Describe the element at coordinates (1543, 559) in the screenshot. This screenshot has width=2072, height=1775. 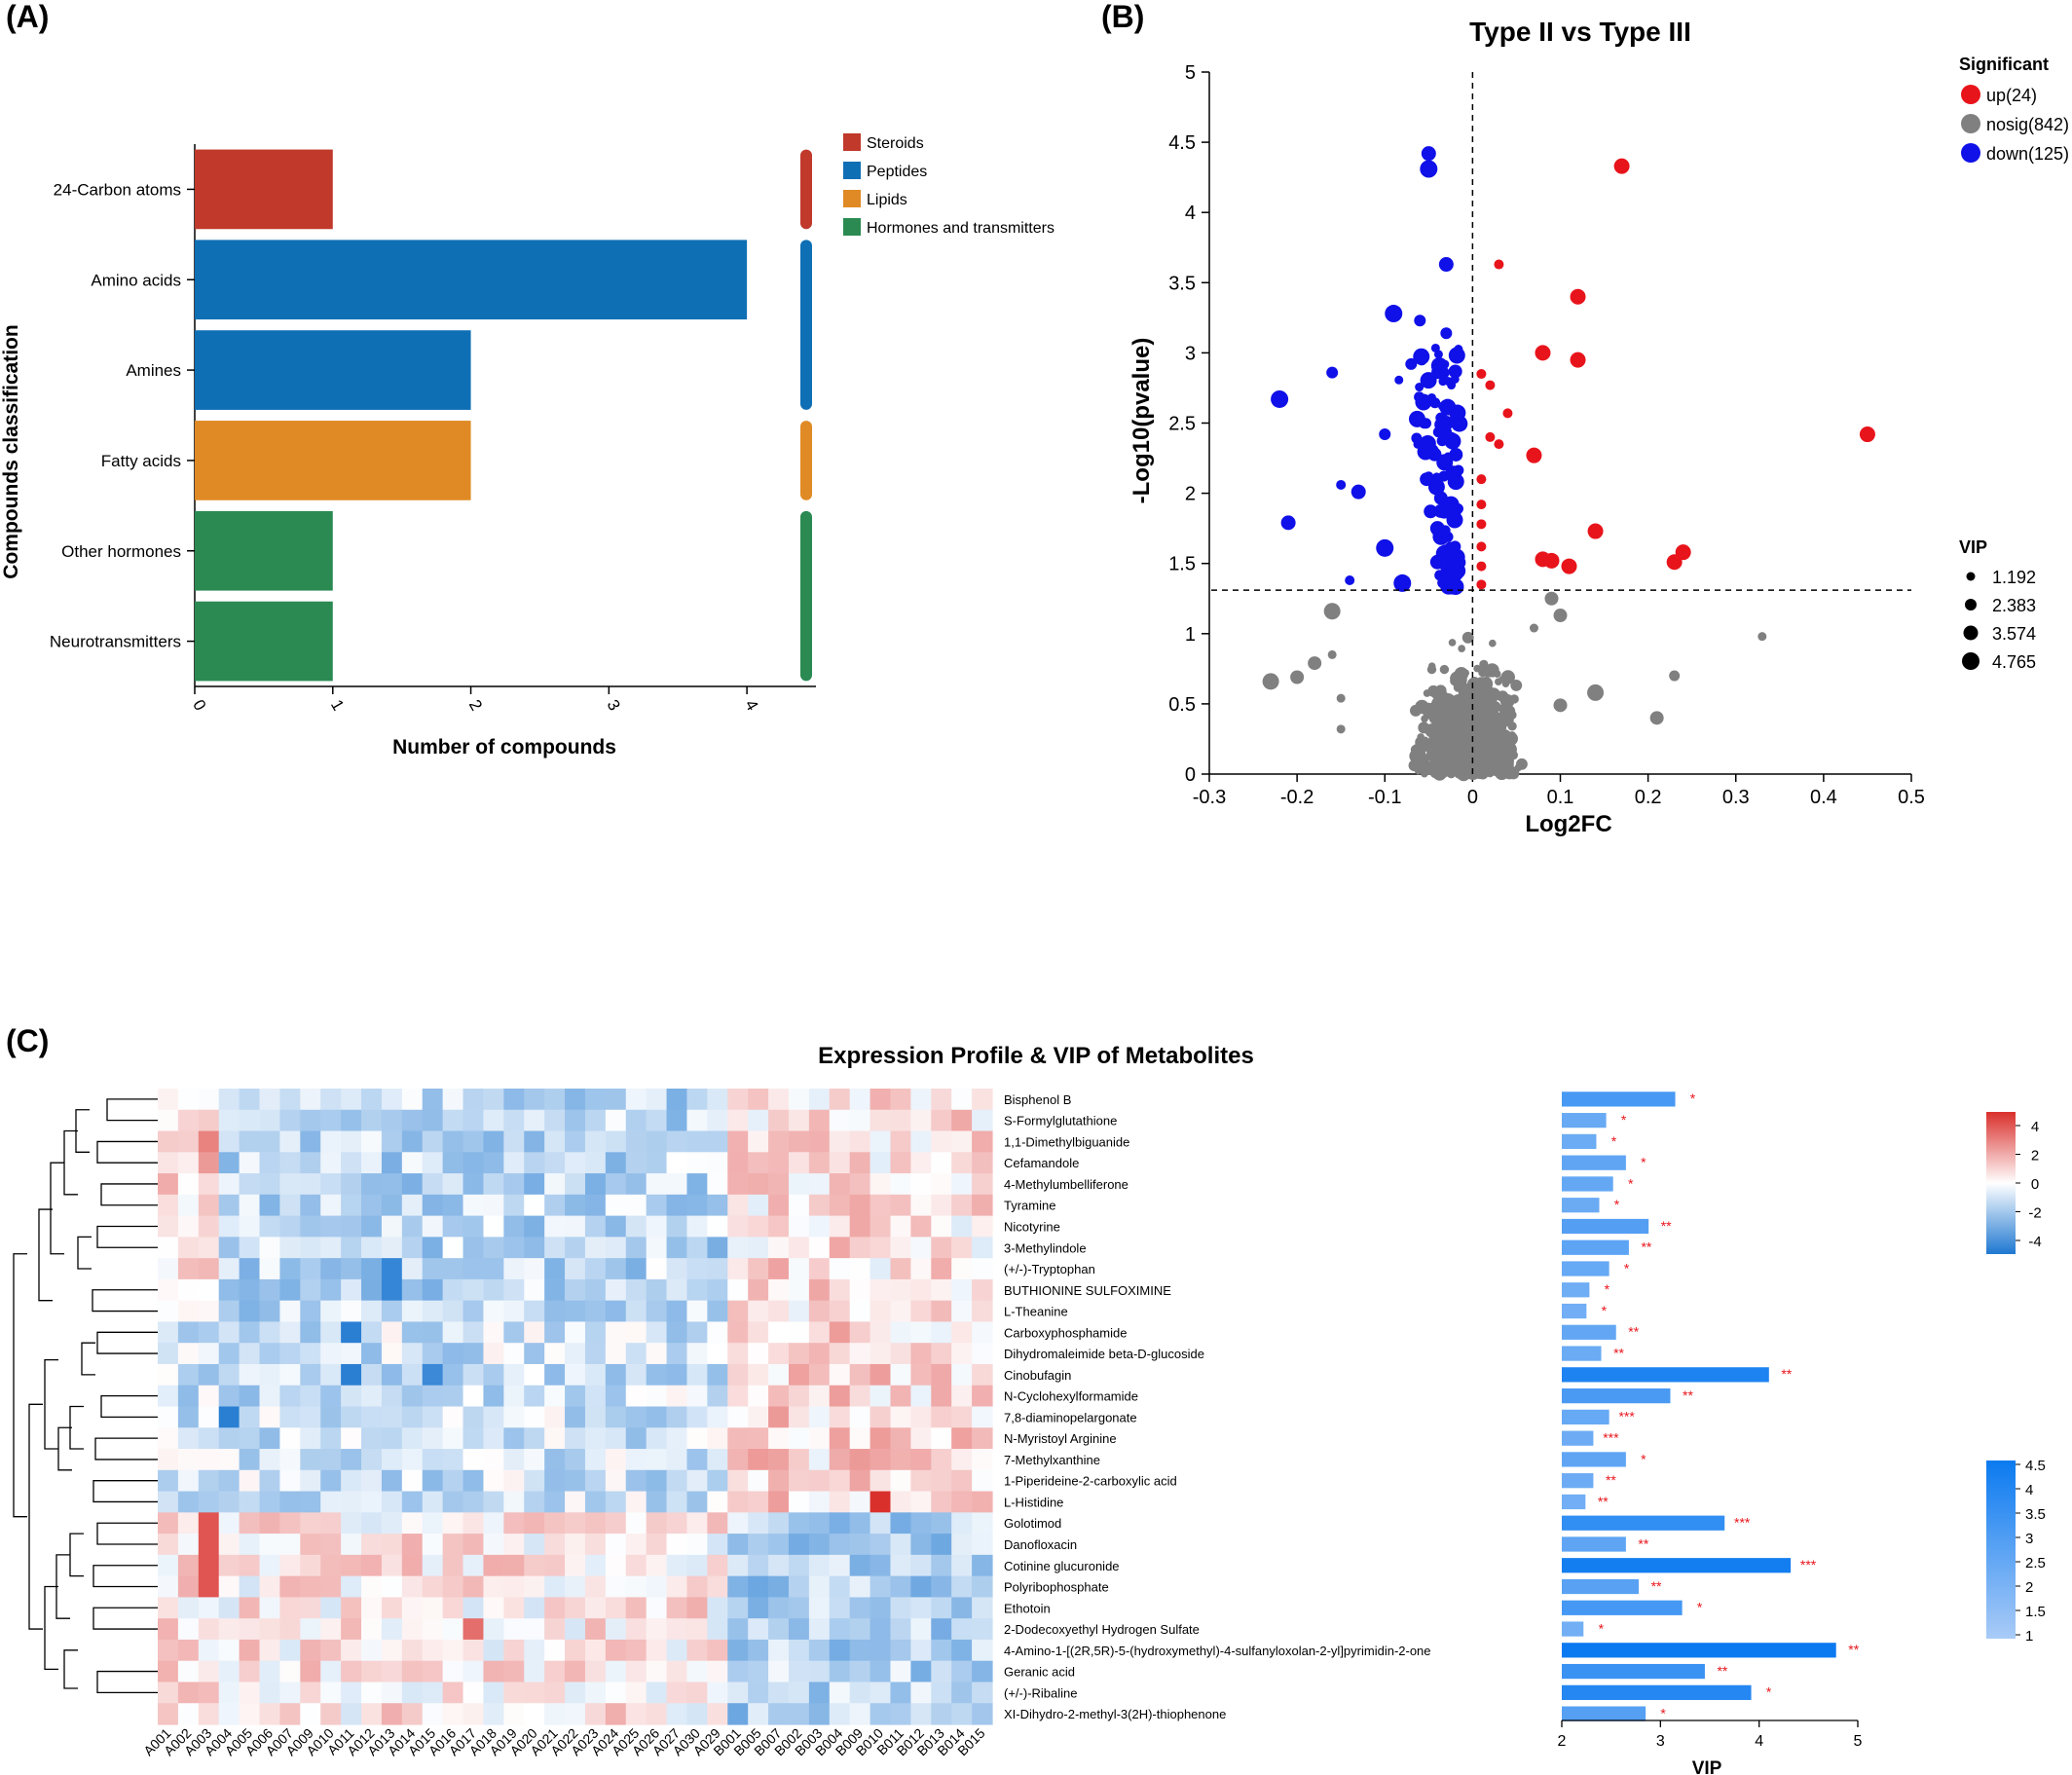
I see `point-up` at that location.